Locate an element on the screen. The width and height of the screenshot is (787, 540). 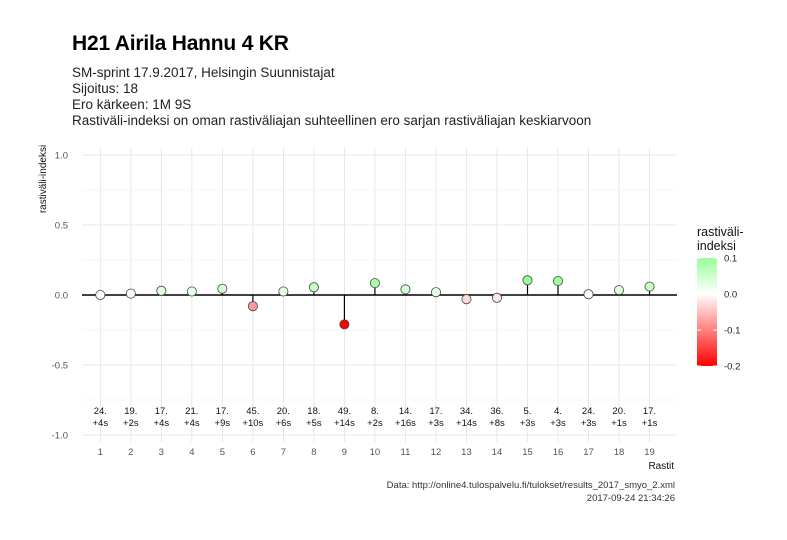
x-tick-label: 7 is located at coordinates (283, 452).